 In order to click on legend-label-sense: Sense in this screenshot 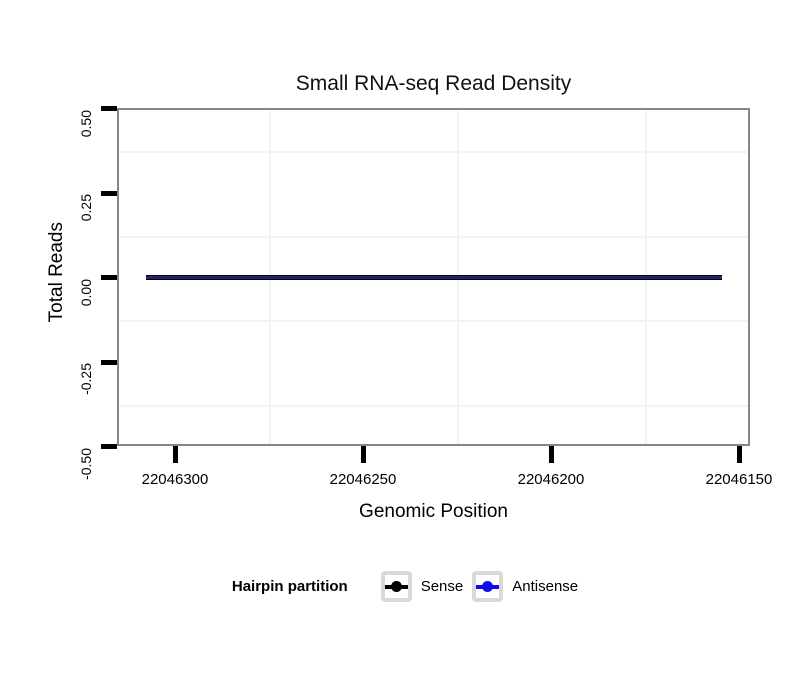, I will do `click(442, 586)`.